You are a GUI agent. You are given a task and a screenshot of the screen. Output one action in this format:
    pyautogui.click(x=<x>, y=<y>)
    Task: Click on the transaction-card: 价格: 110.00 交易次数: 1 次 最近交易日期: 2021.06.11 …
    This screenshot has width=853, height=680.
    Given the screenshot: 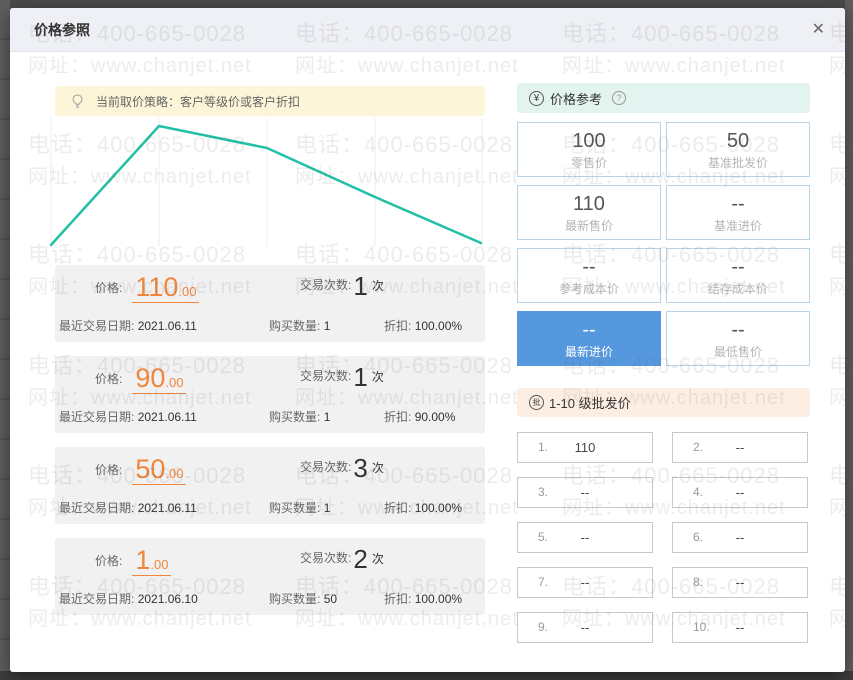 What is the action you would take?
    pyautogui.click(x=270, y=303)
    